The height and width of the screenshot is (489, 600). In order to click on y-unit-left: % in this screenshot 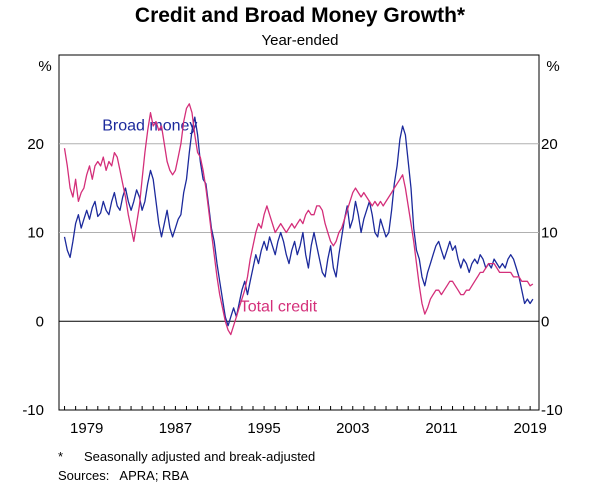, I will do `click(44, 66)`.